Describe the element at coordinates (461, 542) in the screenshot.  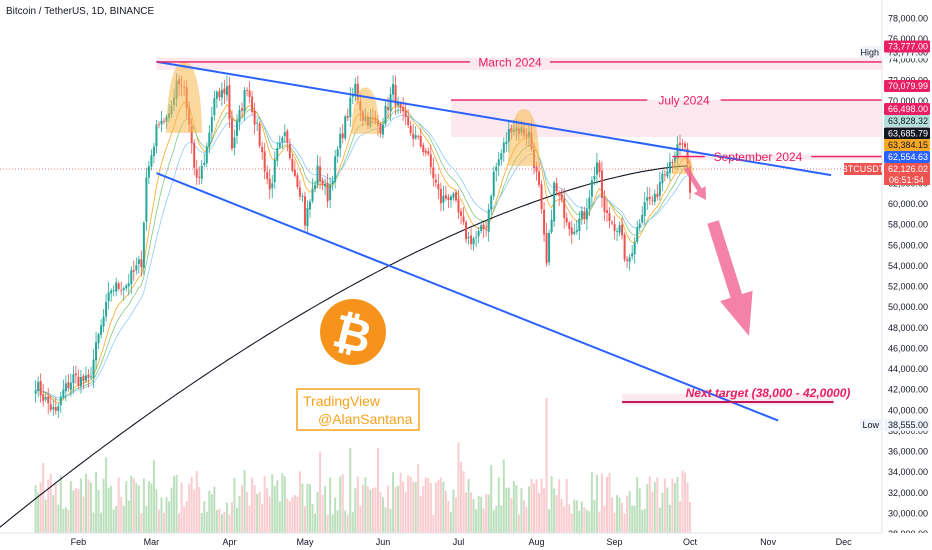
I see `time-axis: Feb Mar Apr May Jun Jul Aug Sep Oct Nov Dec` at that location.